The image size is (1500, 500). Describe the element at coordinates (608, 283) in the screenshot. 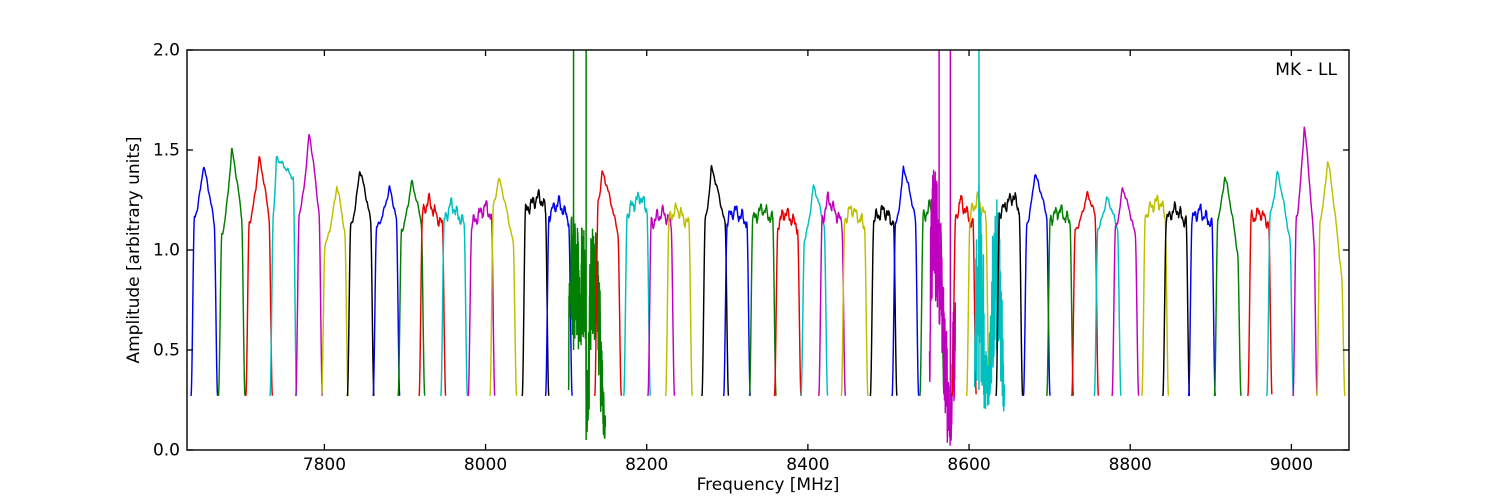

I see `band-curve-16-r` at that location.